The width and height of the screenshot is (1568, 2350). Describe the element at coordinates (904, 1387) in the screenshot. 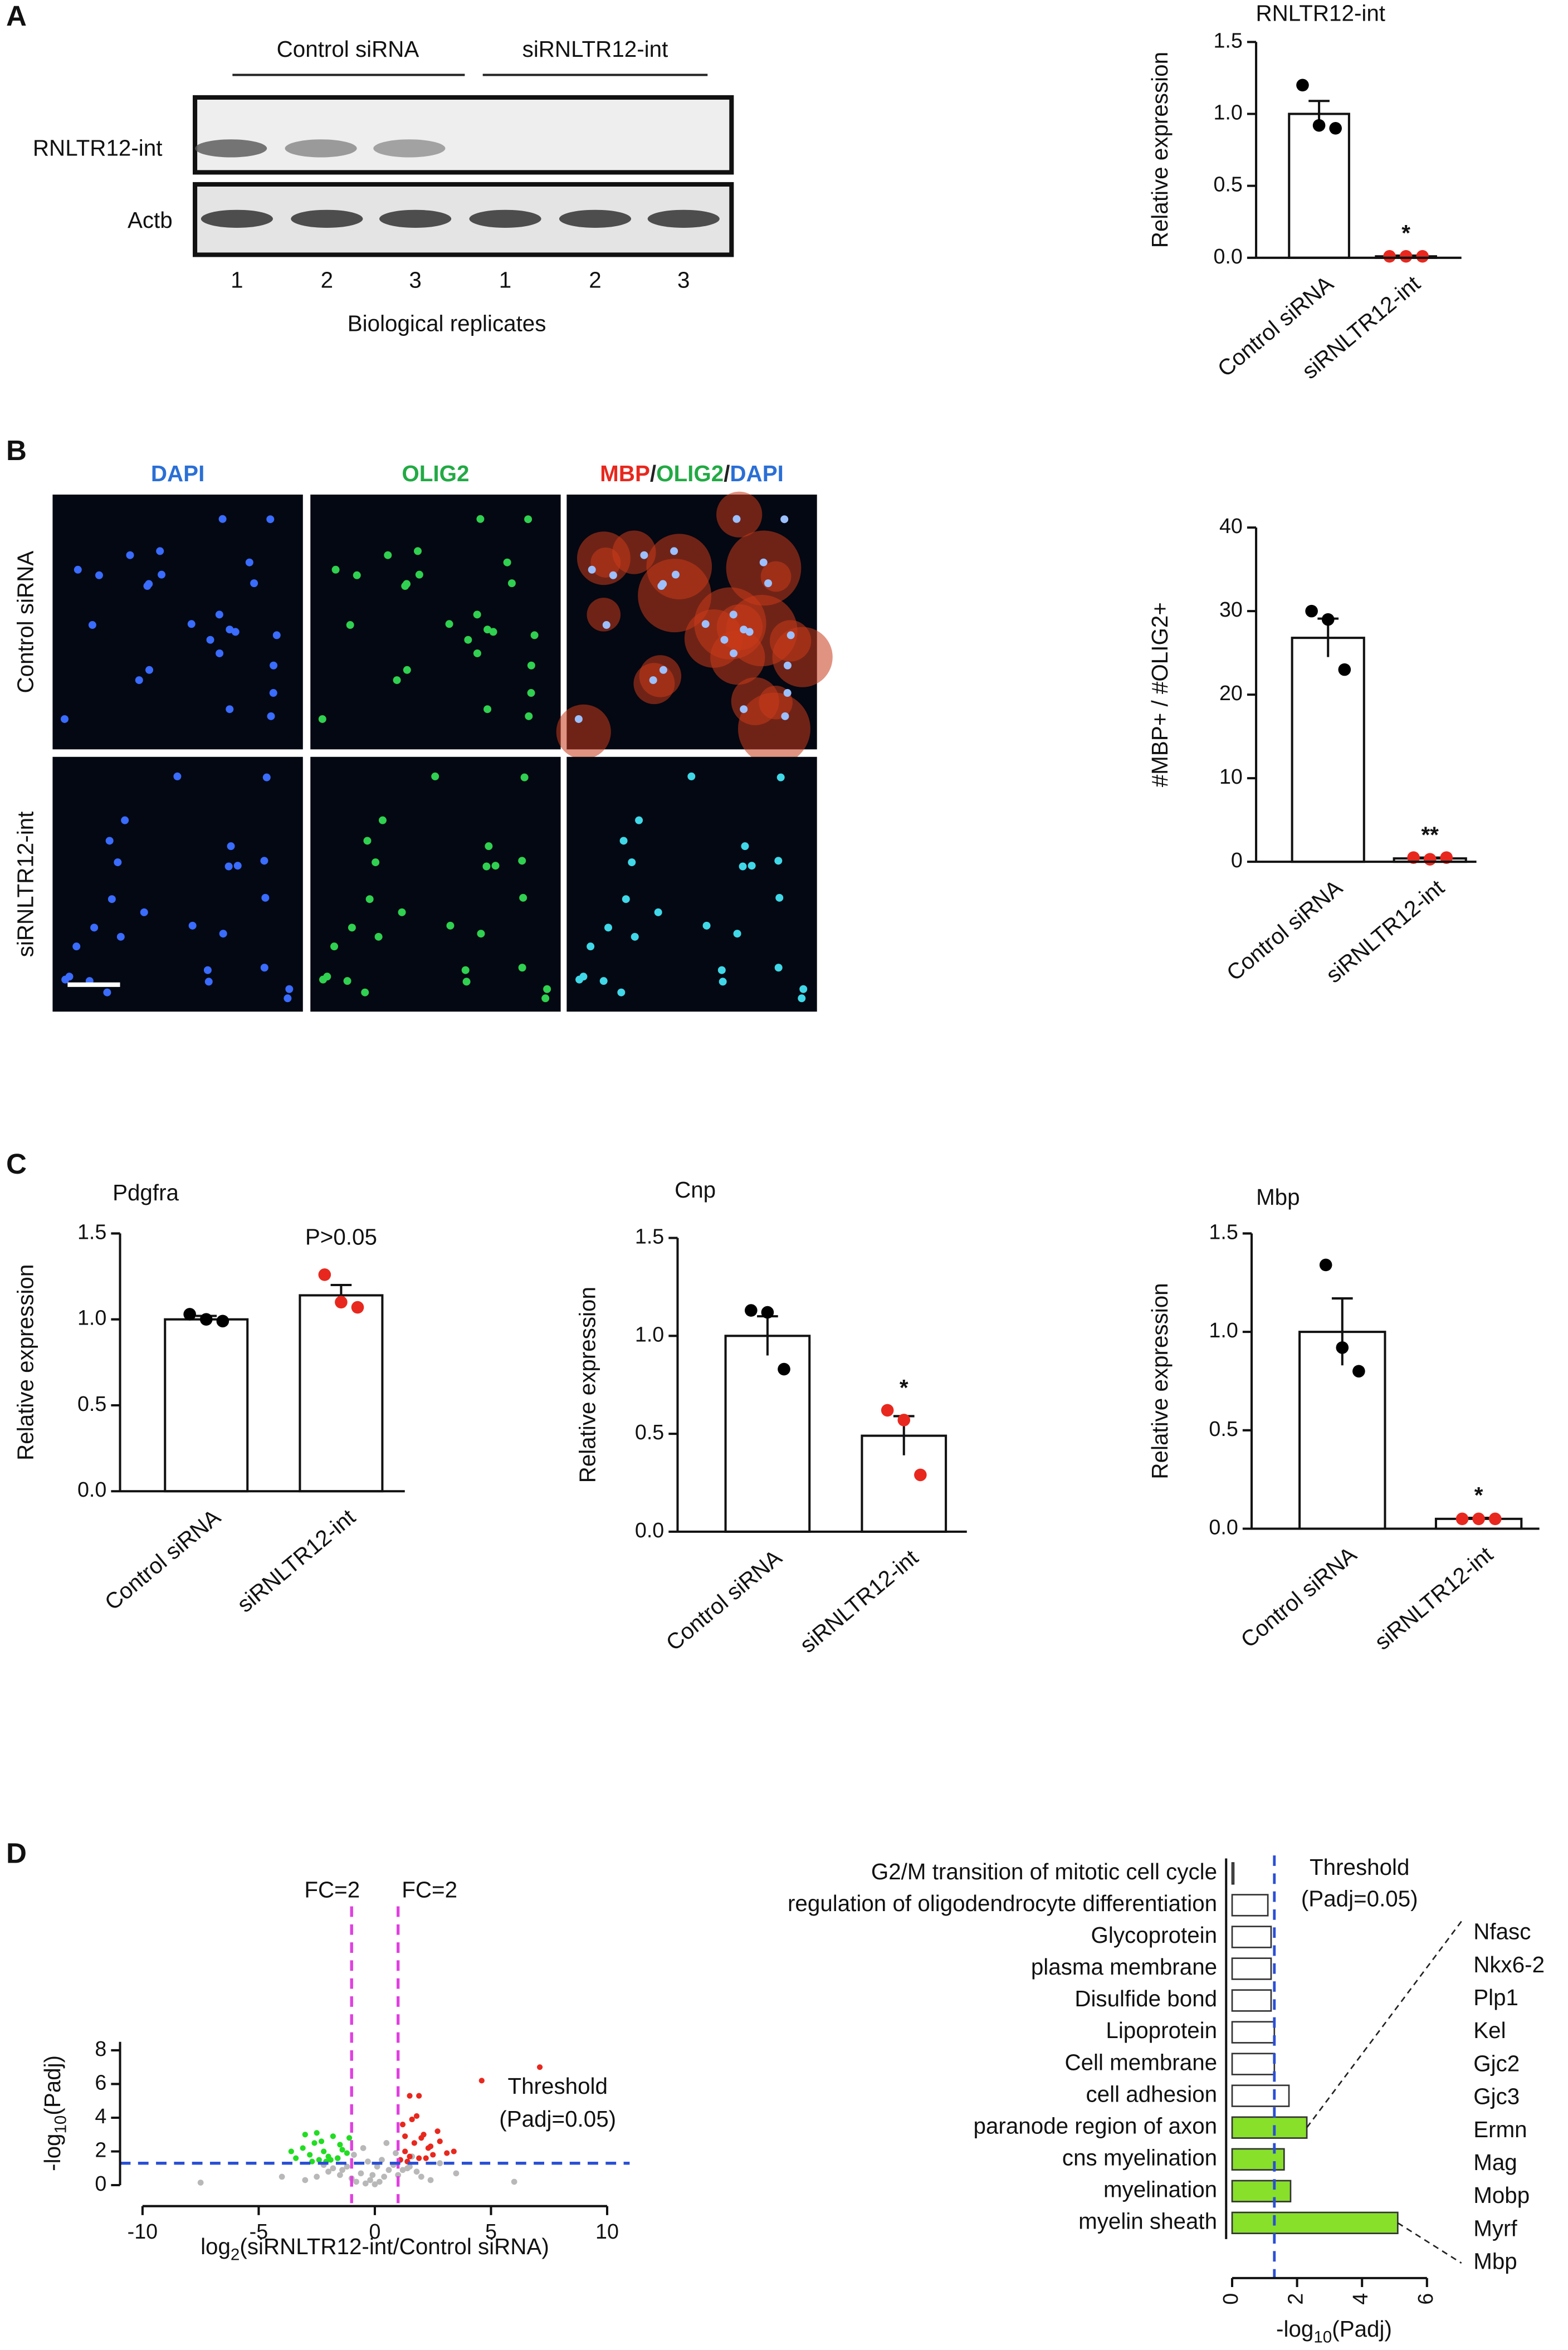

I see `significance-label: *` at that location.